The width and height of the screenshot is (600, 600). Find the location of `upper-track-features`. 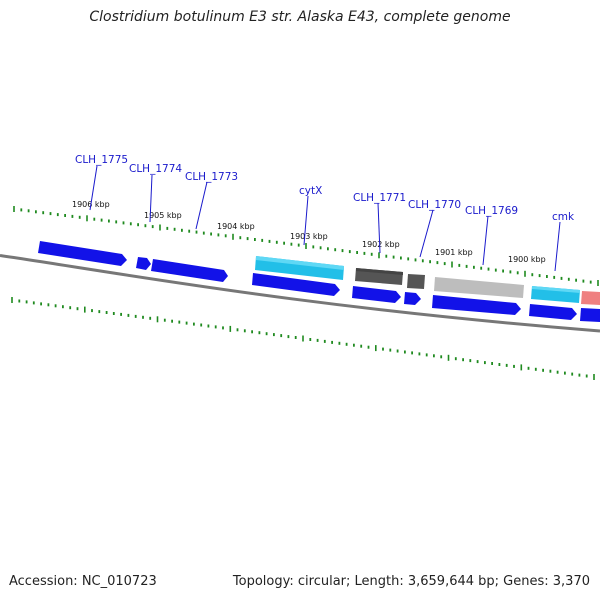

upper-track-features is located at coordinates (319, 273).